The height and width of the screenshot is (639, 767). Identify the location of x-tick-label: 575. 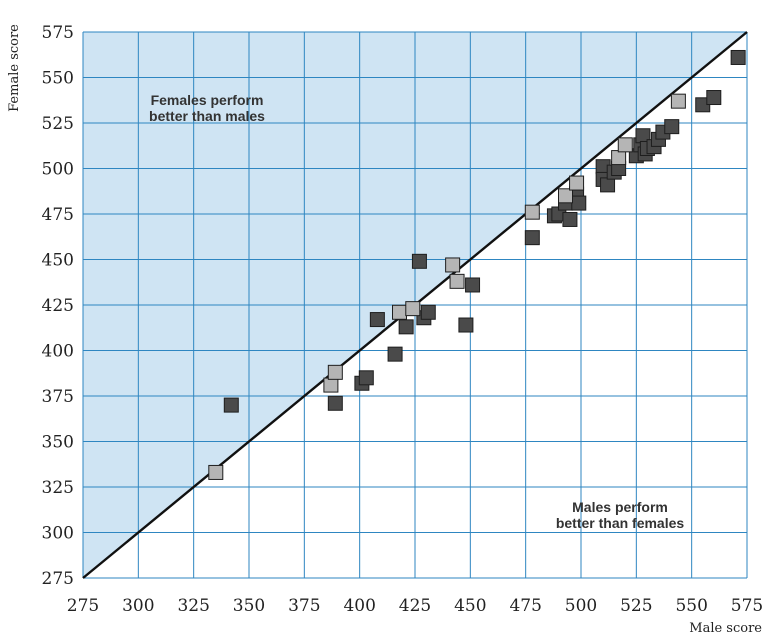
(747, 606).